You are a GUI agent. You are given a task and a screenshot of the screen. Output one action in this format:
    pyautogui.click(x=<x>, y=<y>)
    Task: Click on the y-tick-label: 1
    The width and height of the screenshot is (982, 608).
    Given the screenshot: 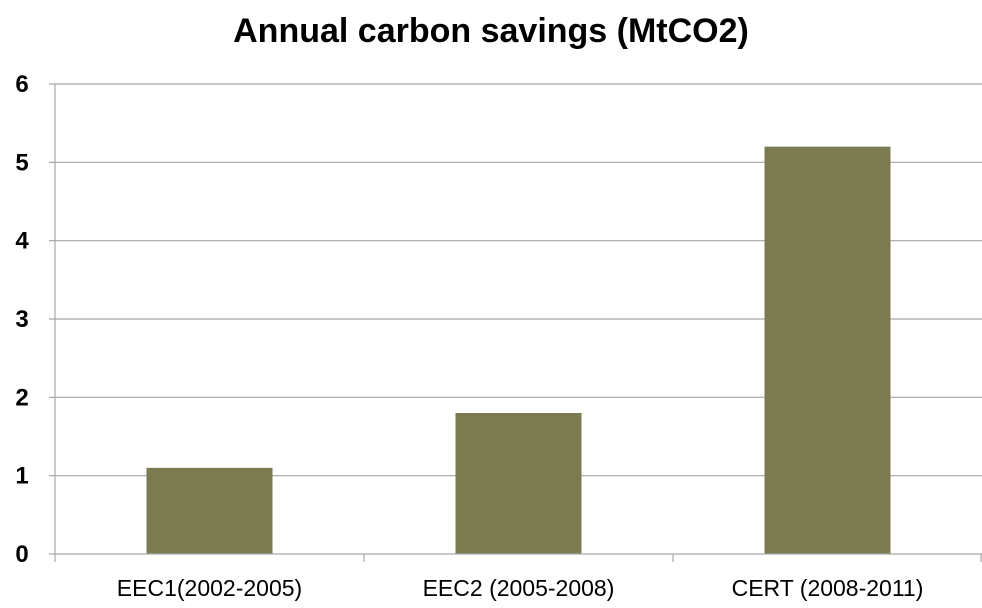 What is the action you would take?
    pyautogui.click(x=21, y=476)
    